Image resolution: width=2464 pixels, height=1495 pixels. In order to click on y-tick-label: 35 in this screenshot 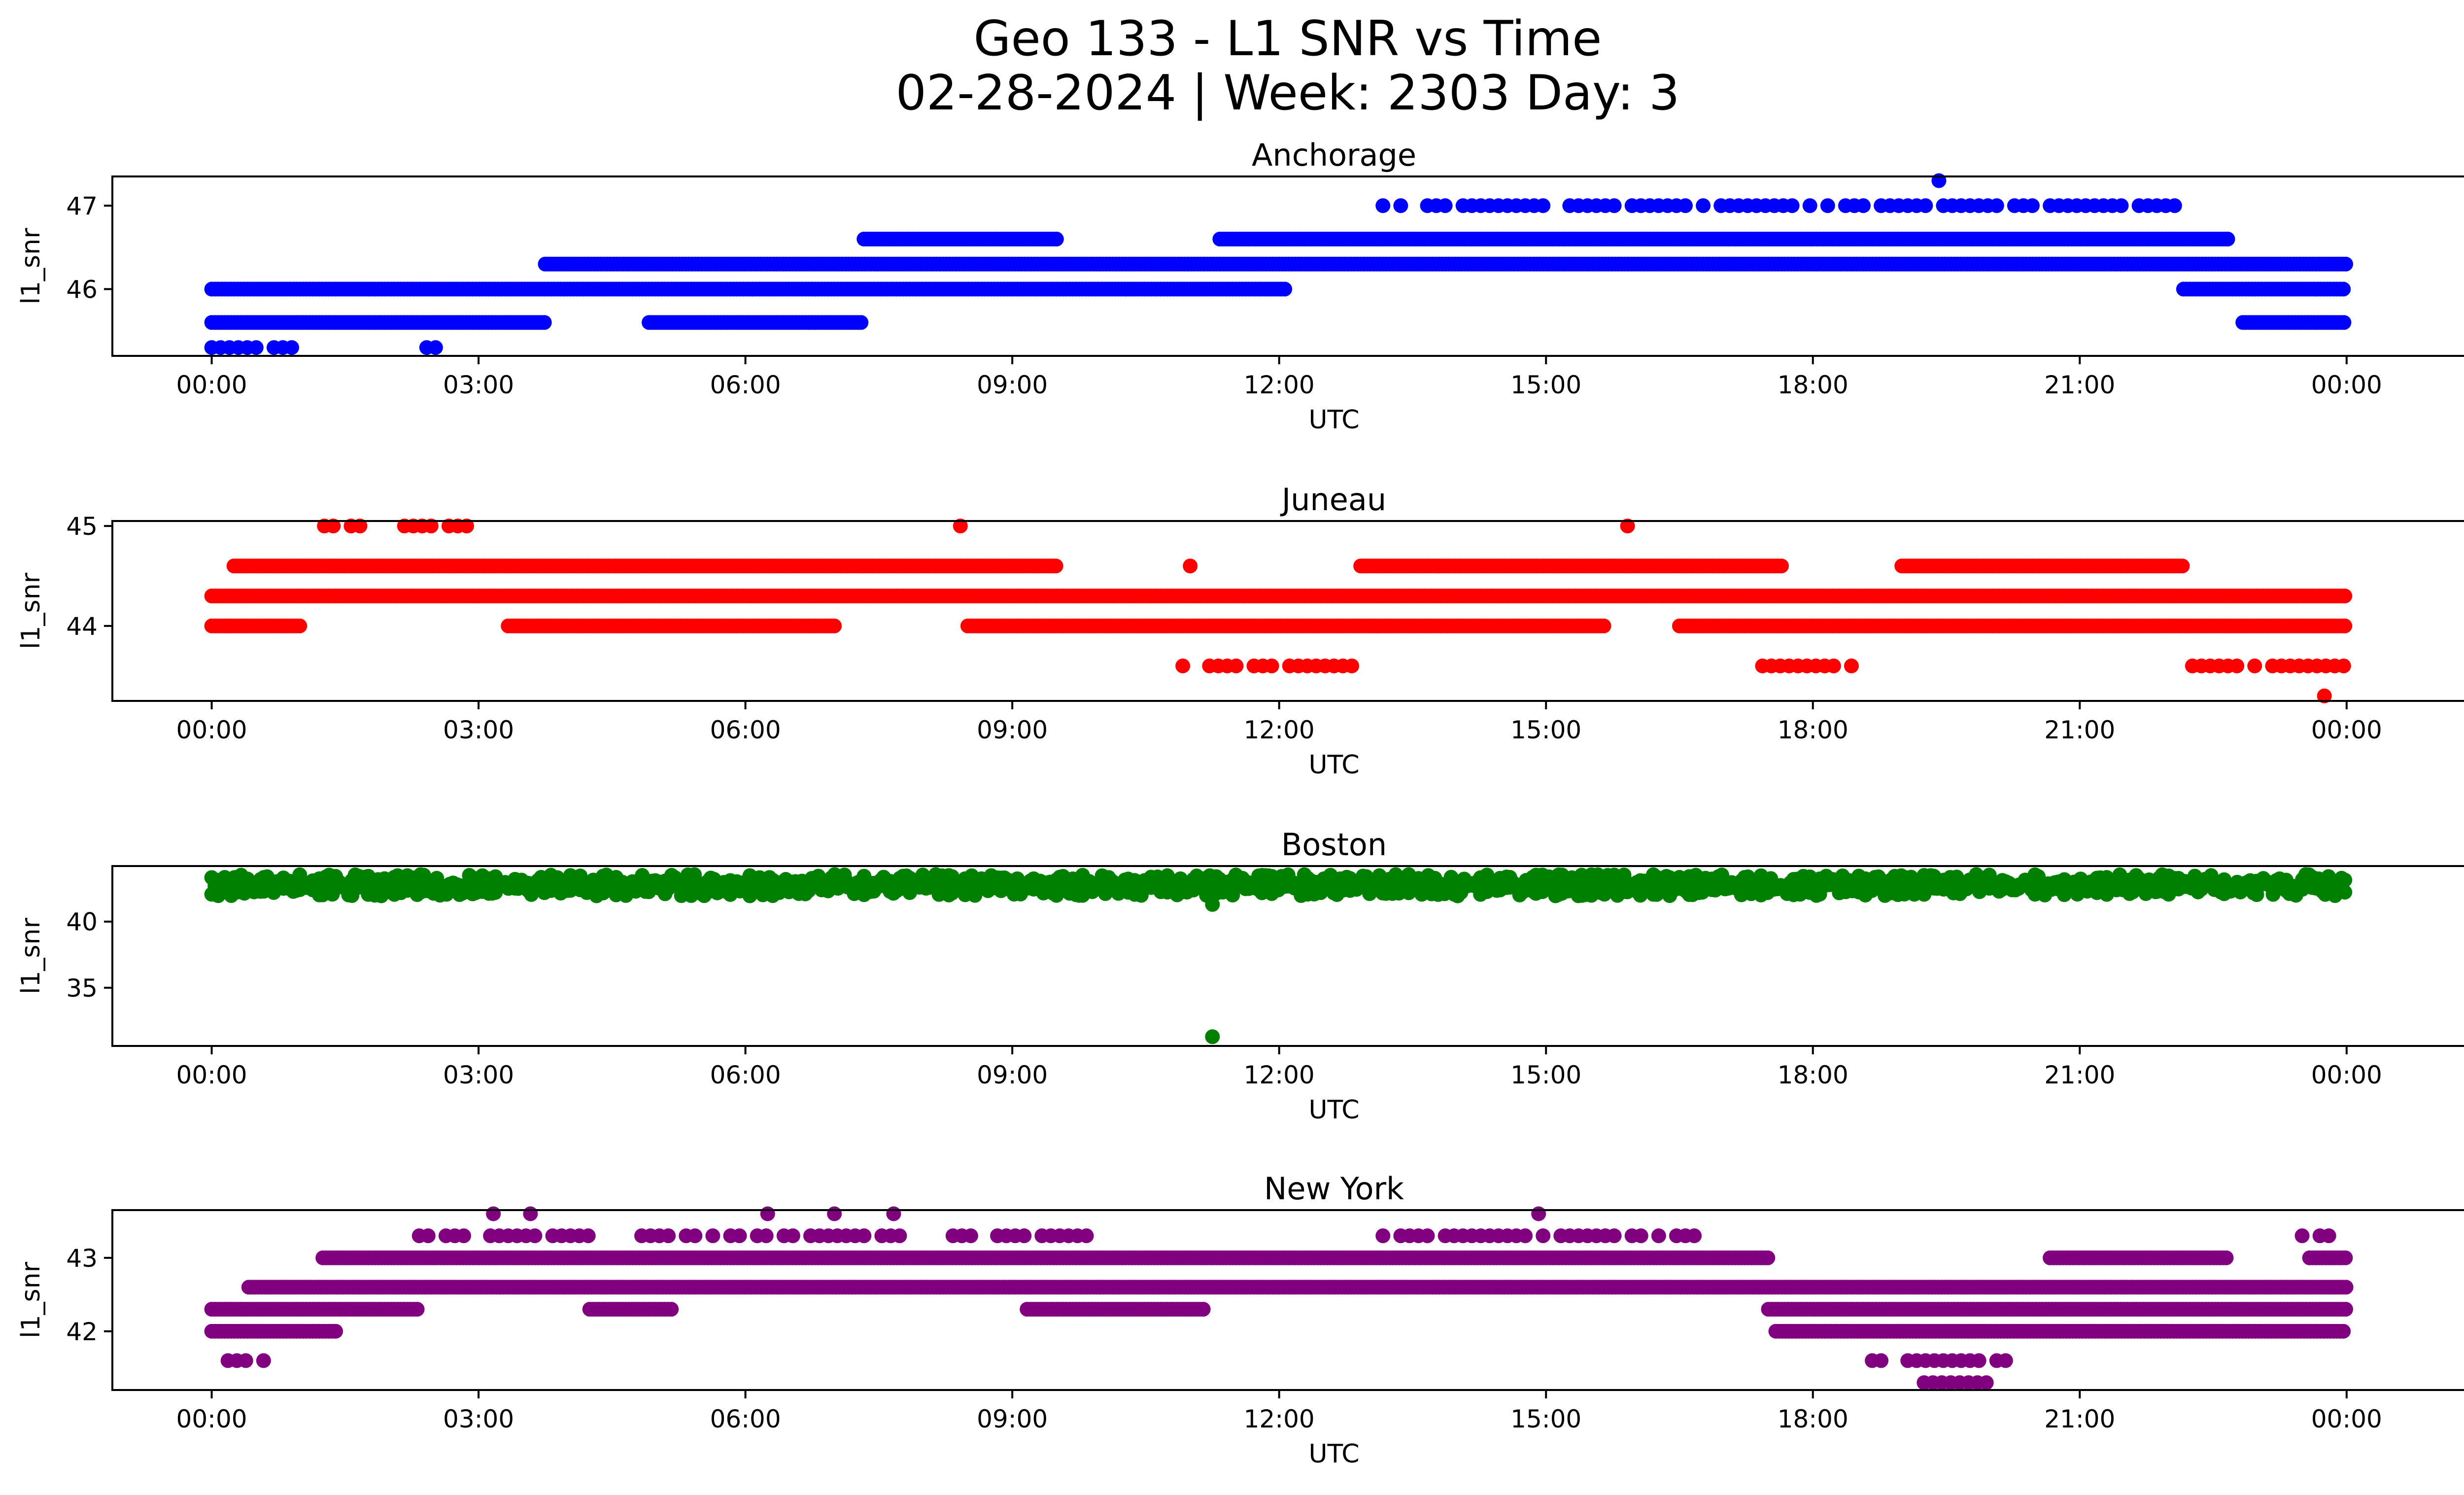, I will do `click(82, 988)`.